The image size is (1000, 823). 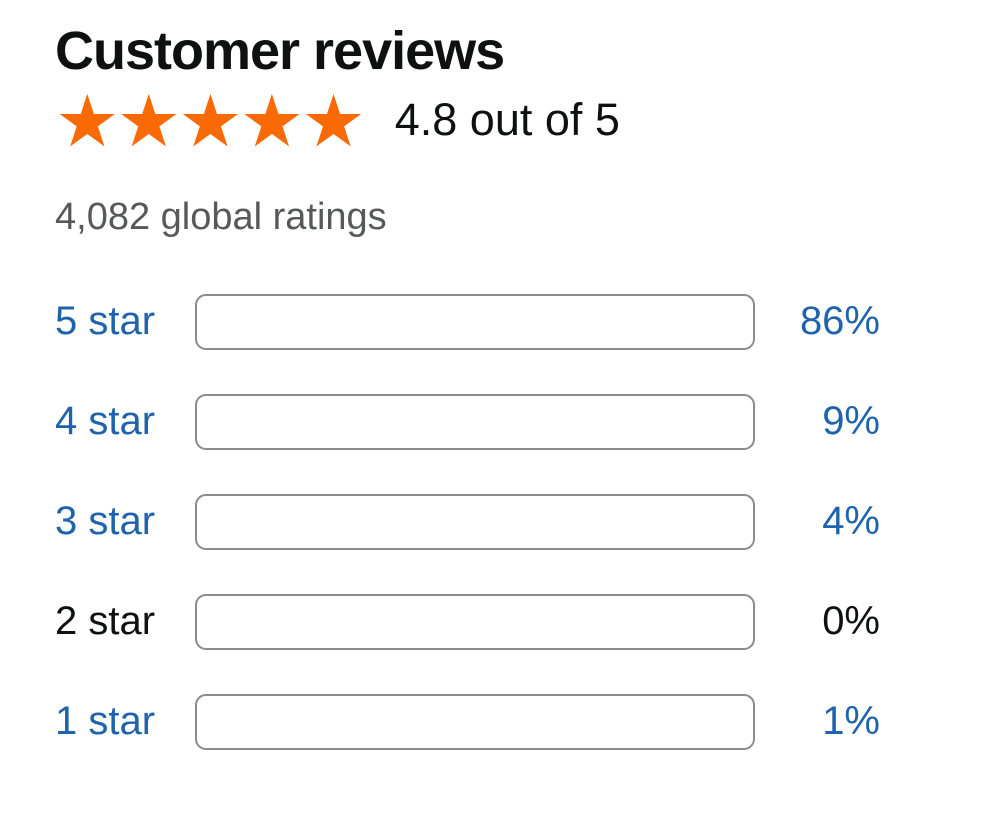 I want to click on histogram-row-5-star: 5 star 86%, so click(x=527, y=321).